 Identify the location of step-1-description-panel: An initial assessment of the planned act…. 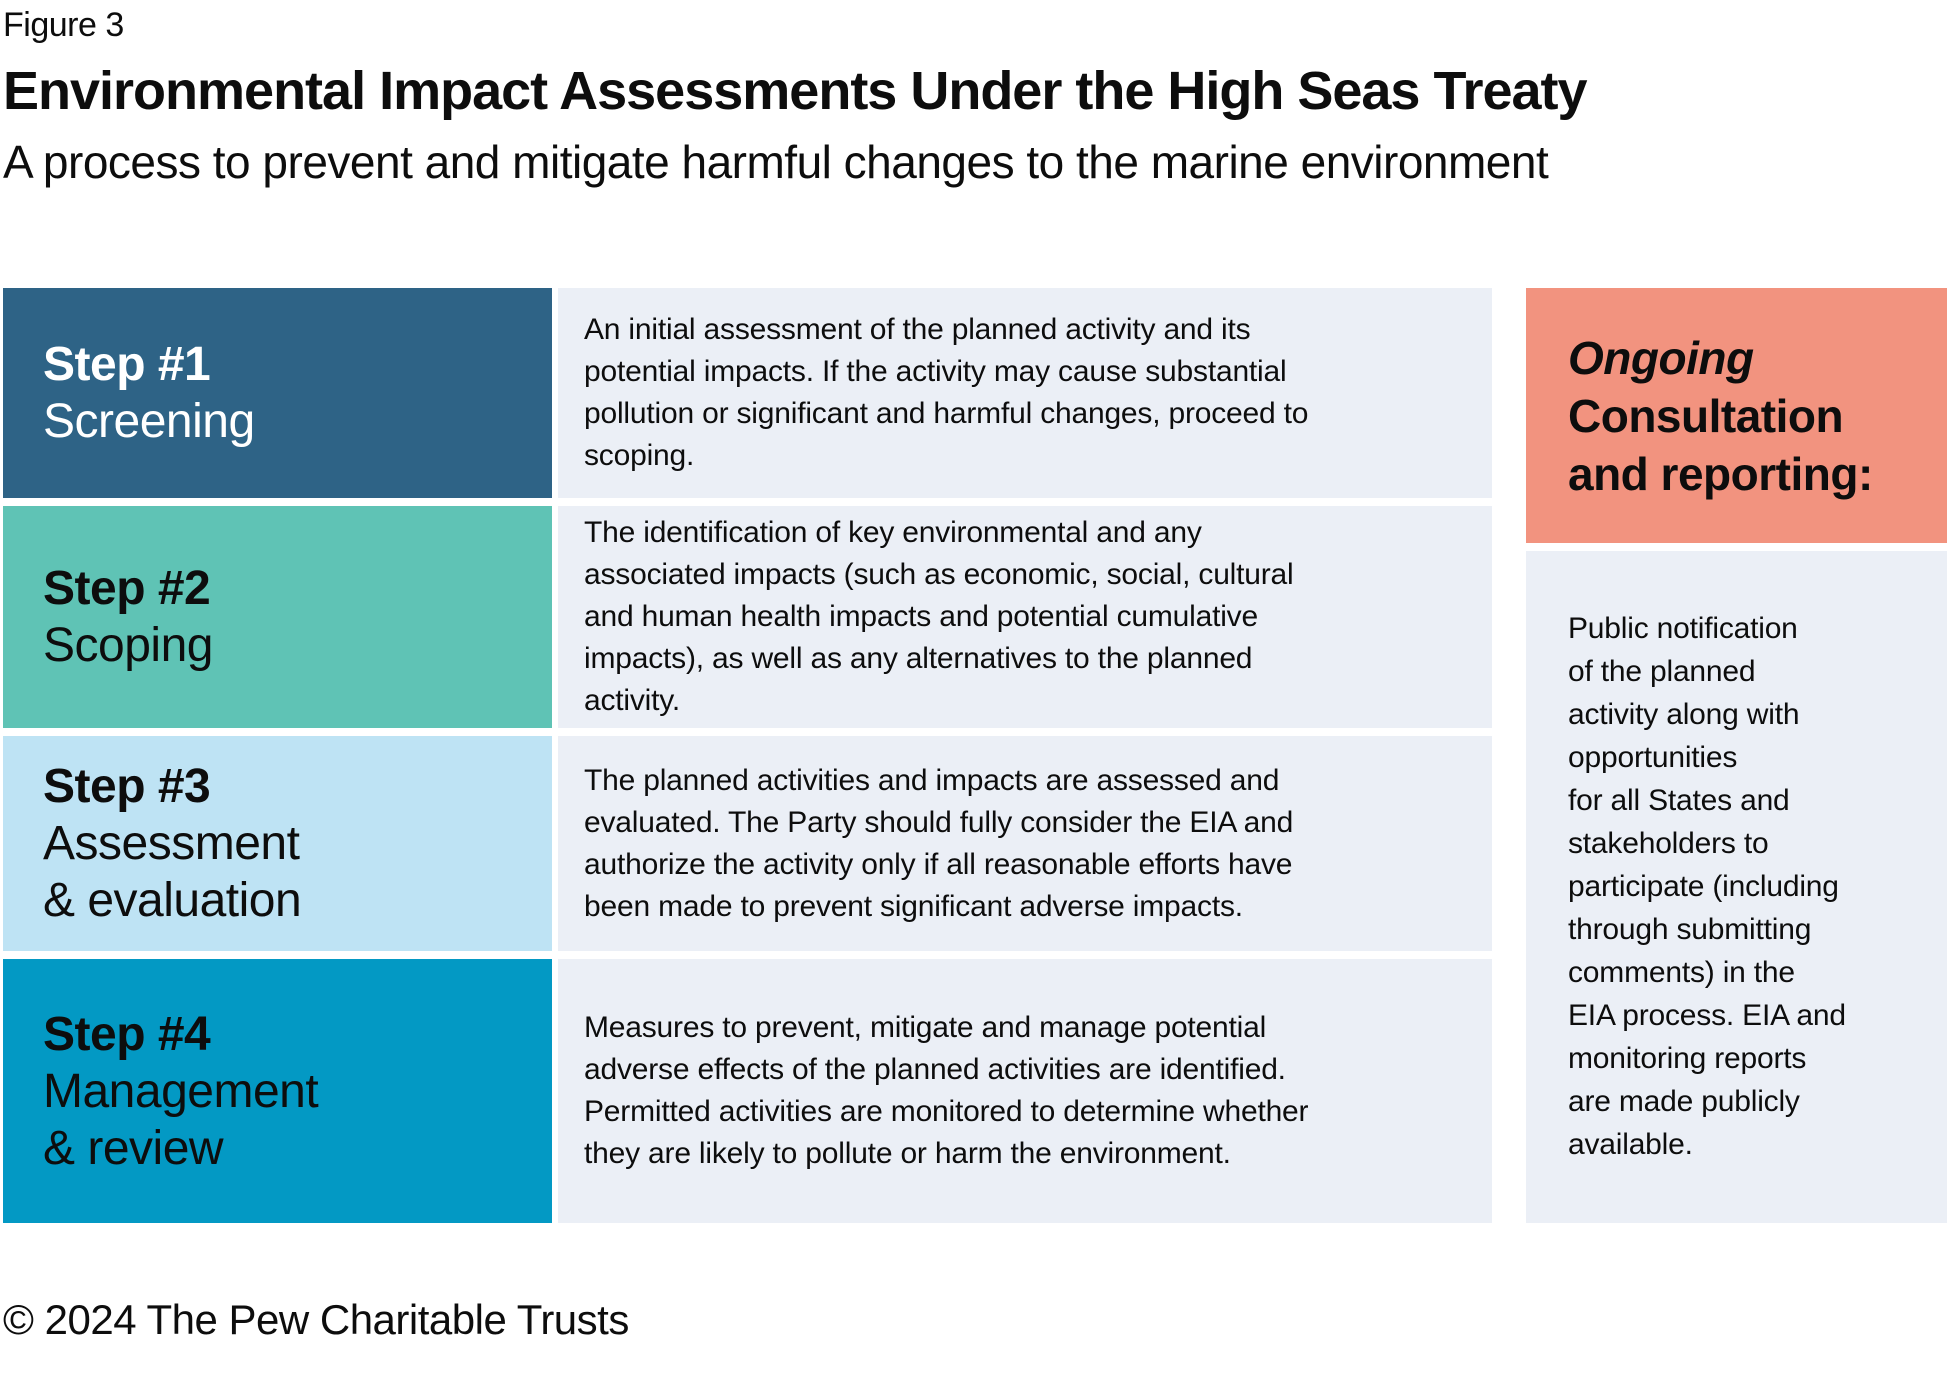
(1025, 393).